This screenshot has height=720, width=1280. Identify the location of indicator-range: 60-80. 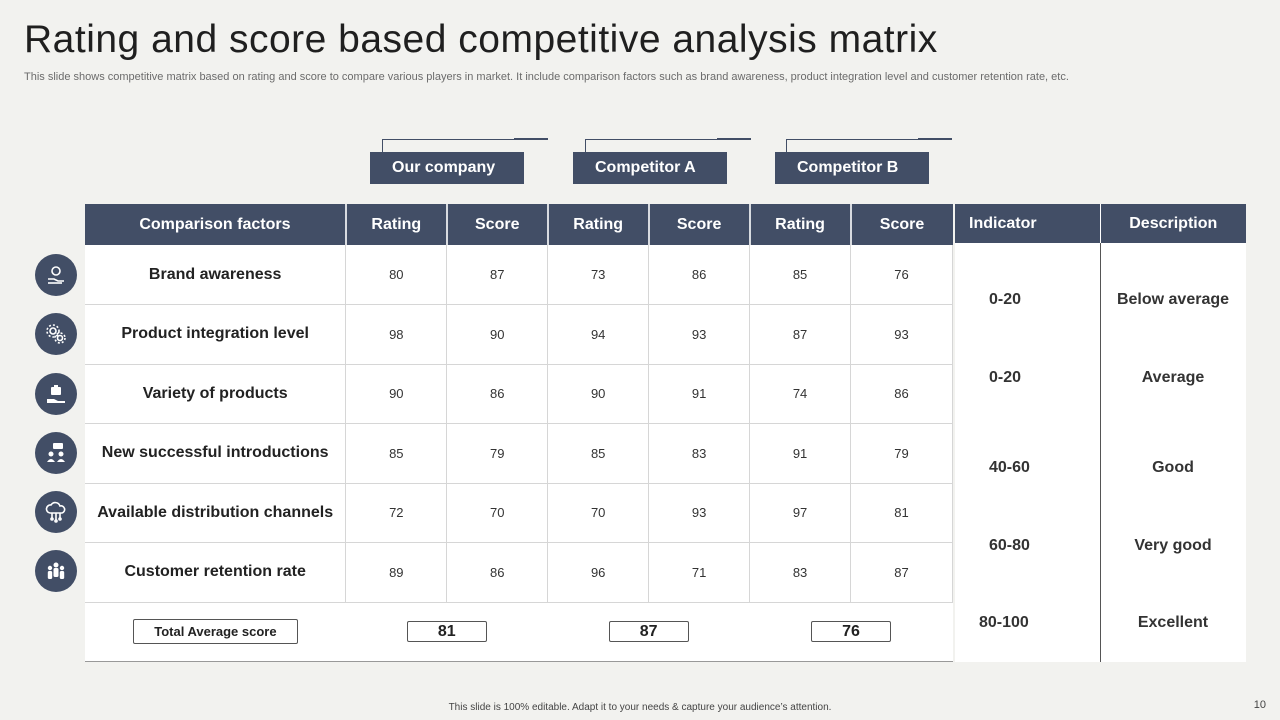
(1009, 545).